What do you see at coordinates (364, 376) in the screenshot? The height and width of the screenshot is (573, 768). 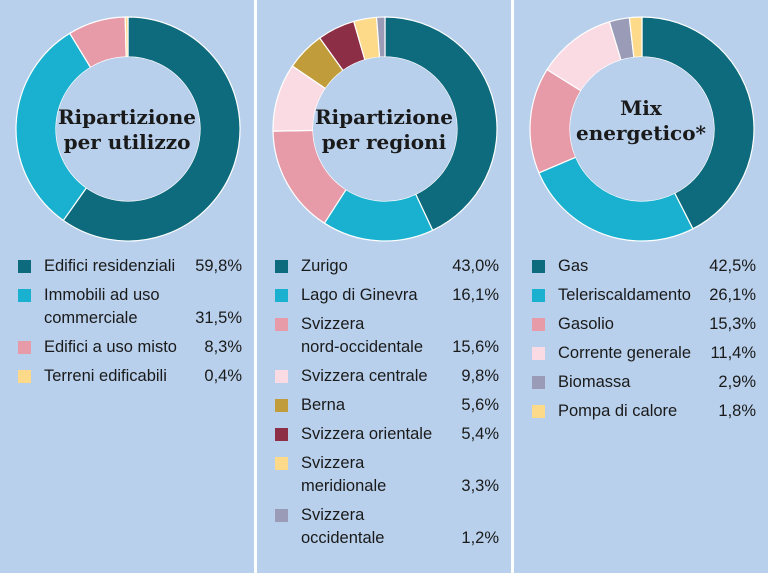 I see `legend-label: Svizzera centrale` at bounding box center [364, 376].